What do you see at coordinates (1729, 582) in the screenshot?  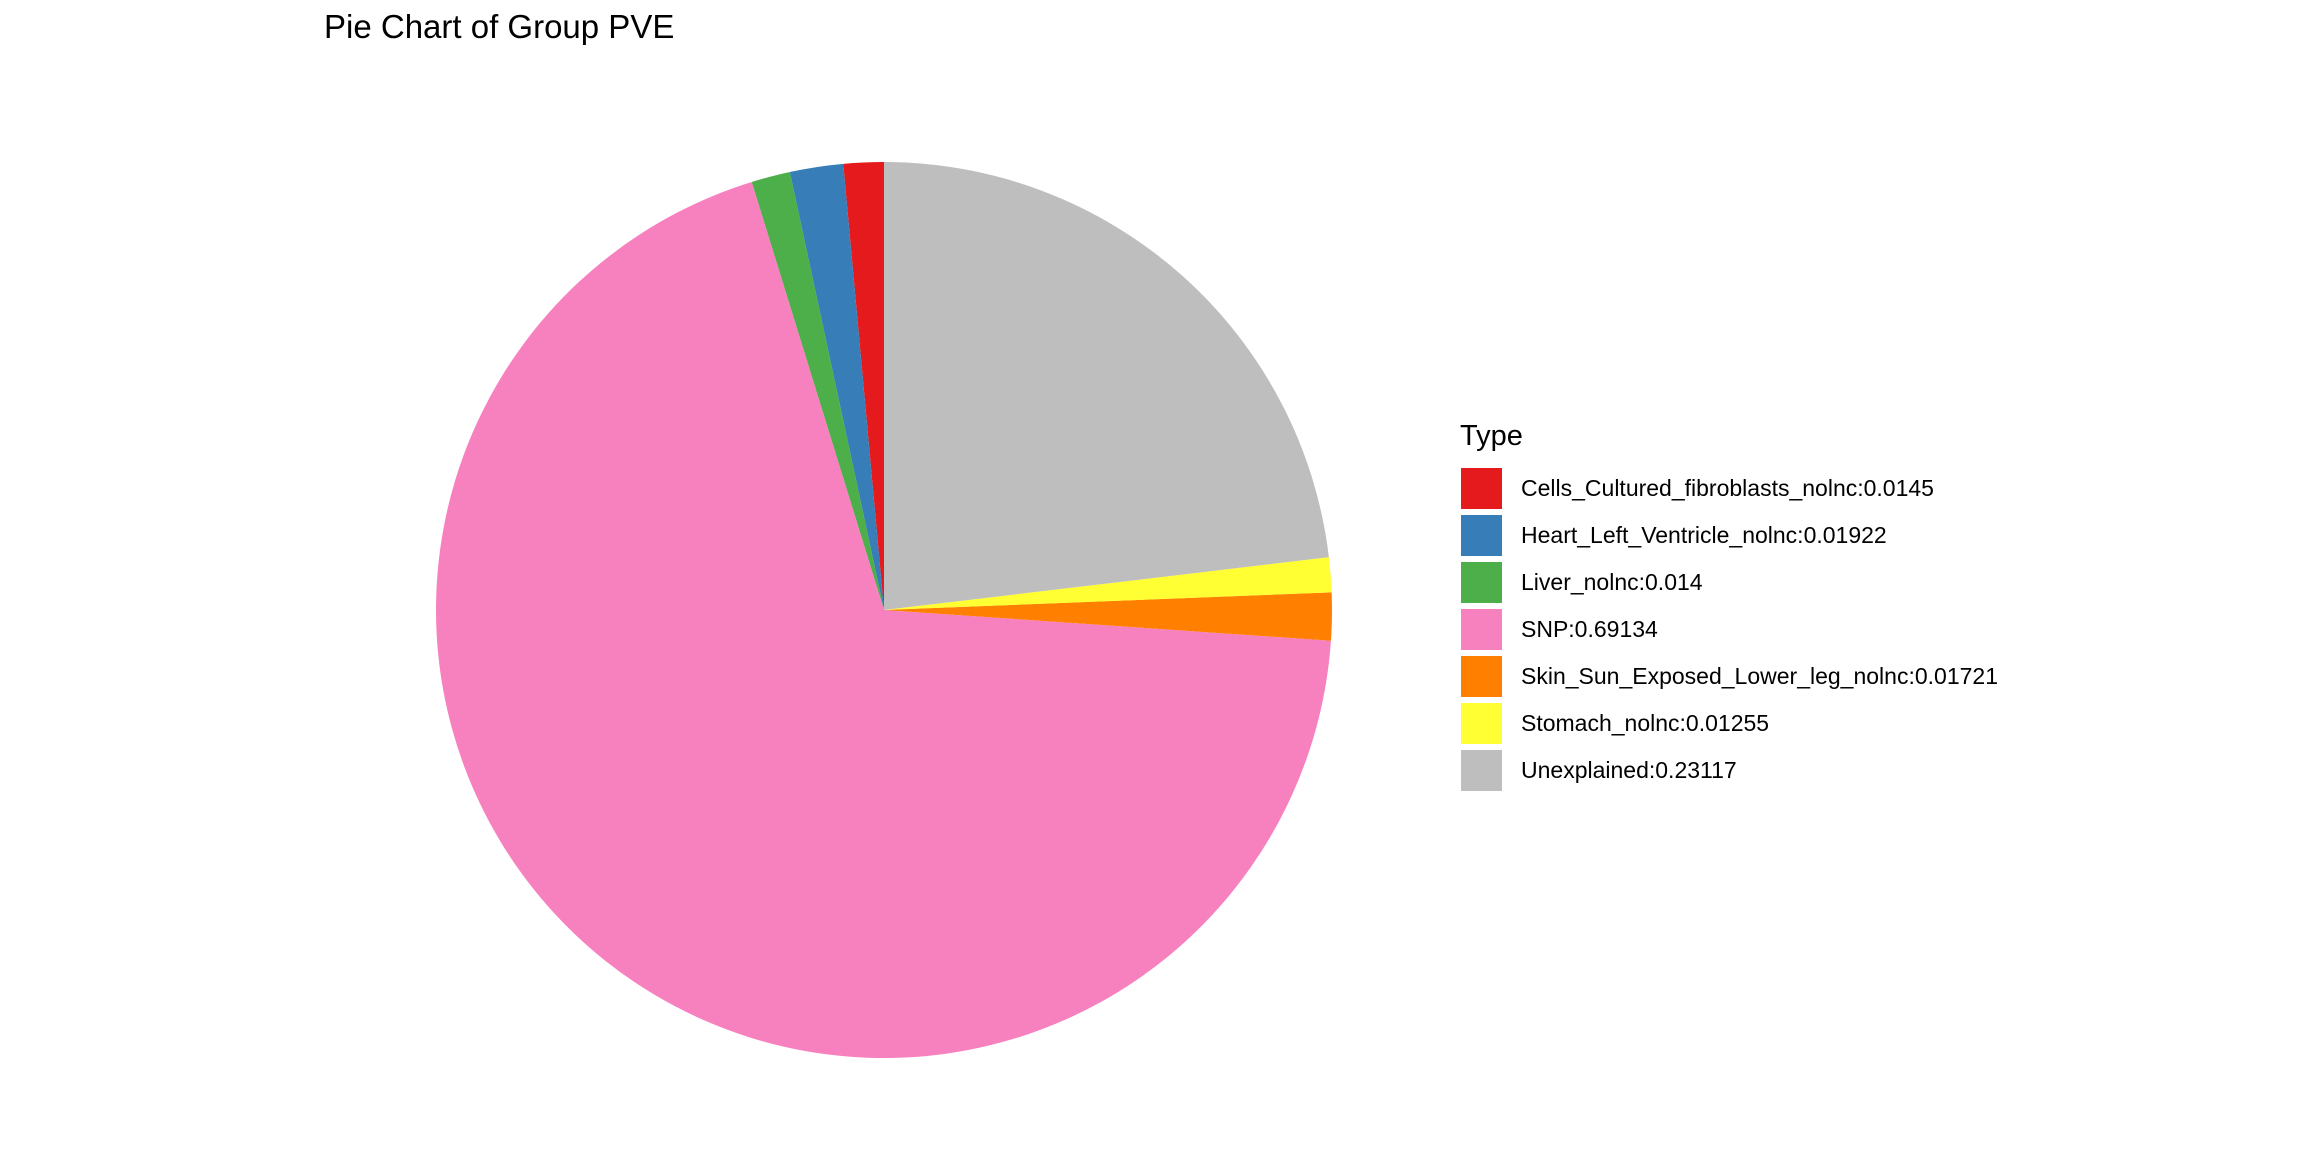 I see `legend-item: Liver_nolnc:0.014` at bounding box center [1729, 582].